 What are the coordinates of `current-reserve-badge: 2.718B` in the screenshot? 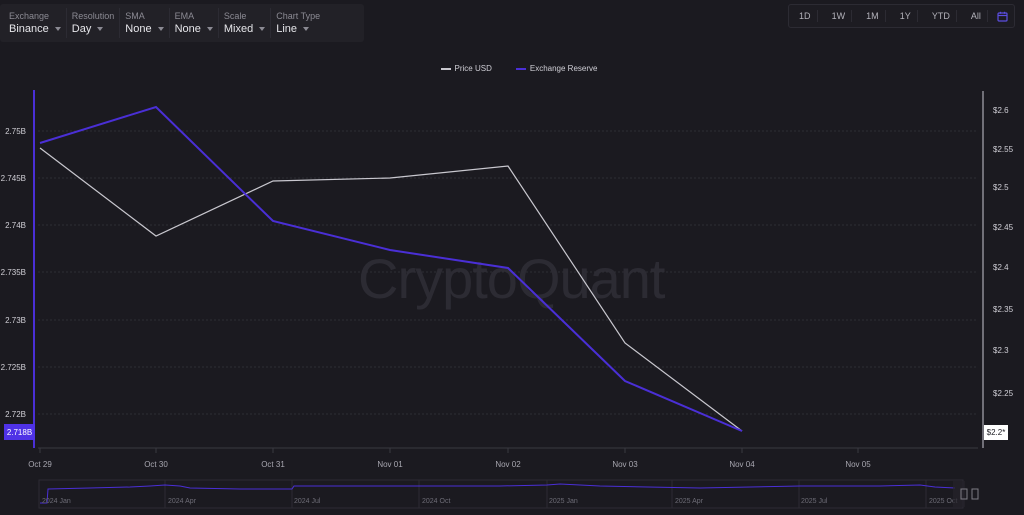 It's located at (19, 432).